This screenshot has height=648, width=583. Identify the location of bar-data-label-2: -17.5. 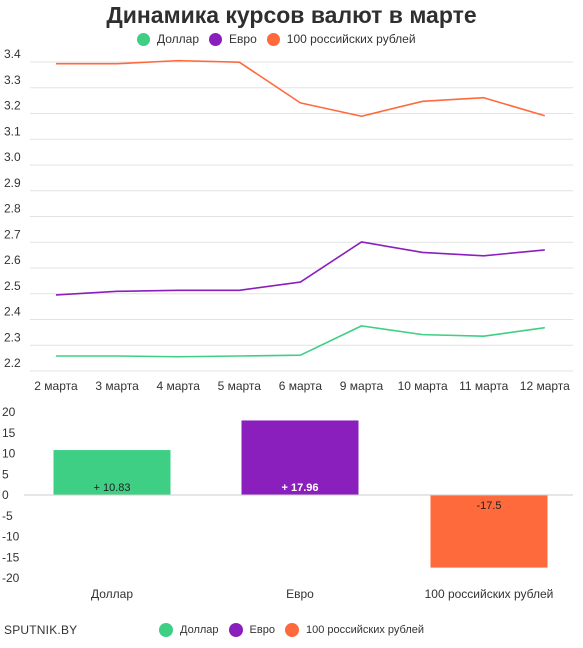
(488, 506).